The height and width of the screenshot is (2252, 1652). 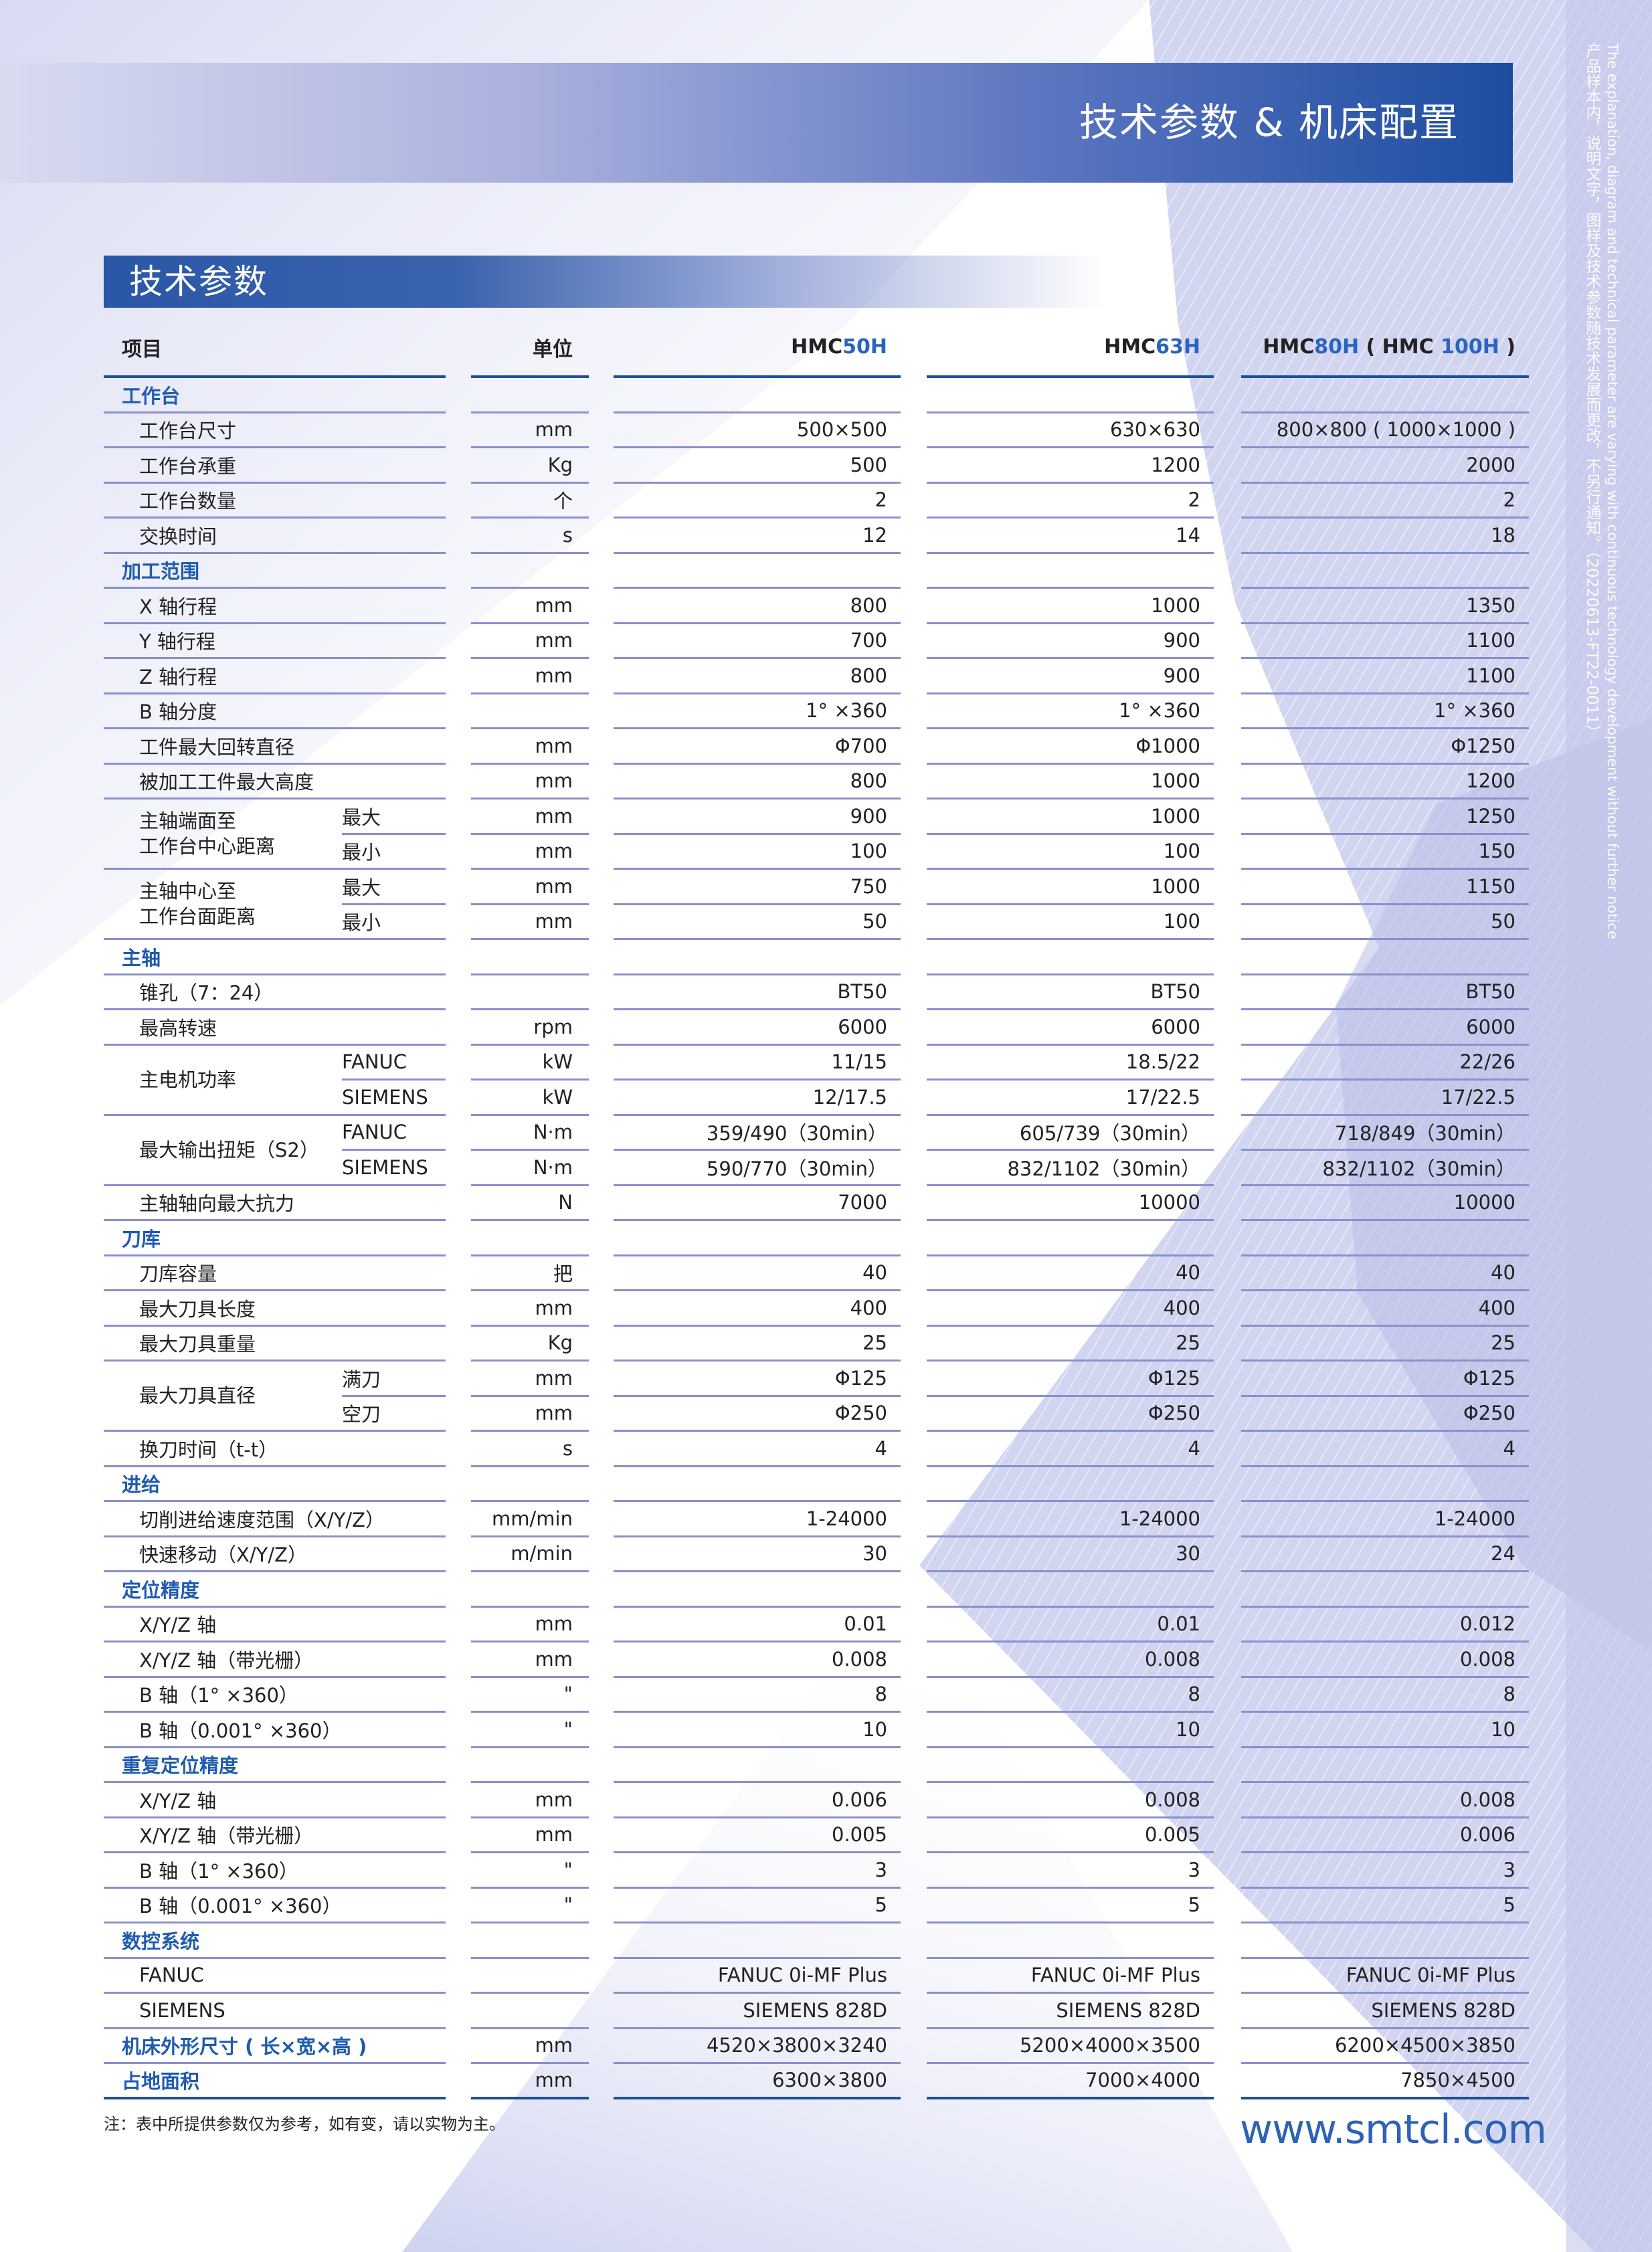 What do you see at coordinates (394, 887) in the screenshot?
I see `sub-label: 最大` at bounding box center [394, 887].